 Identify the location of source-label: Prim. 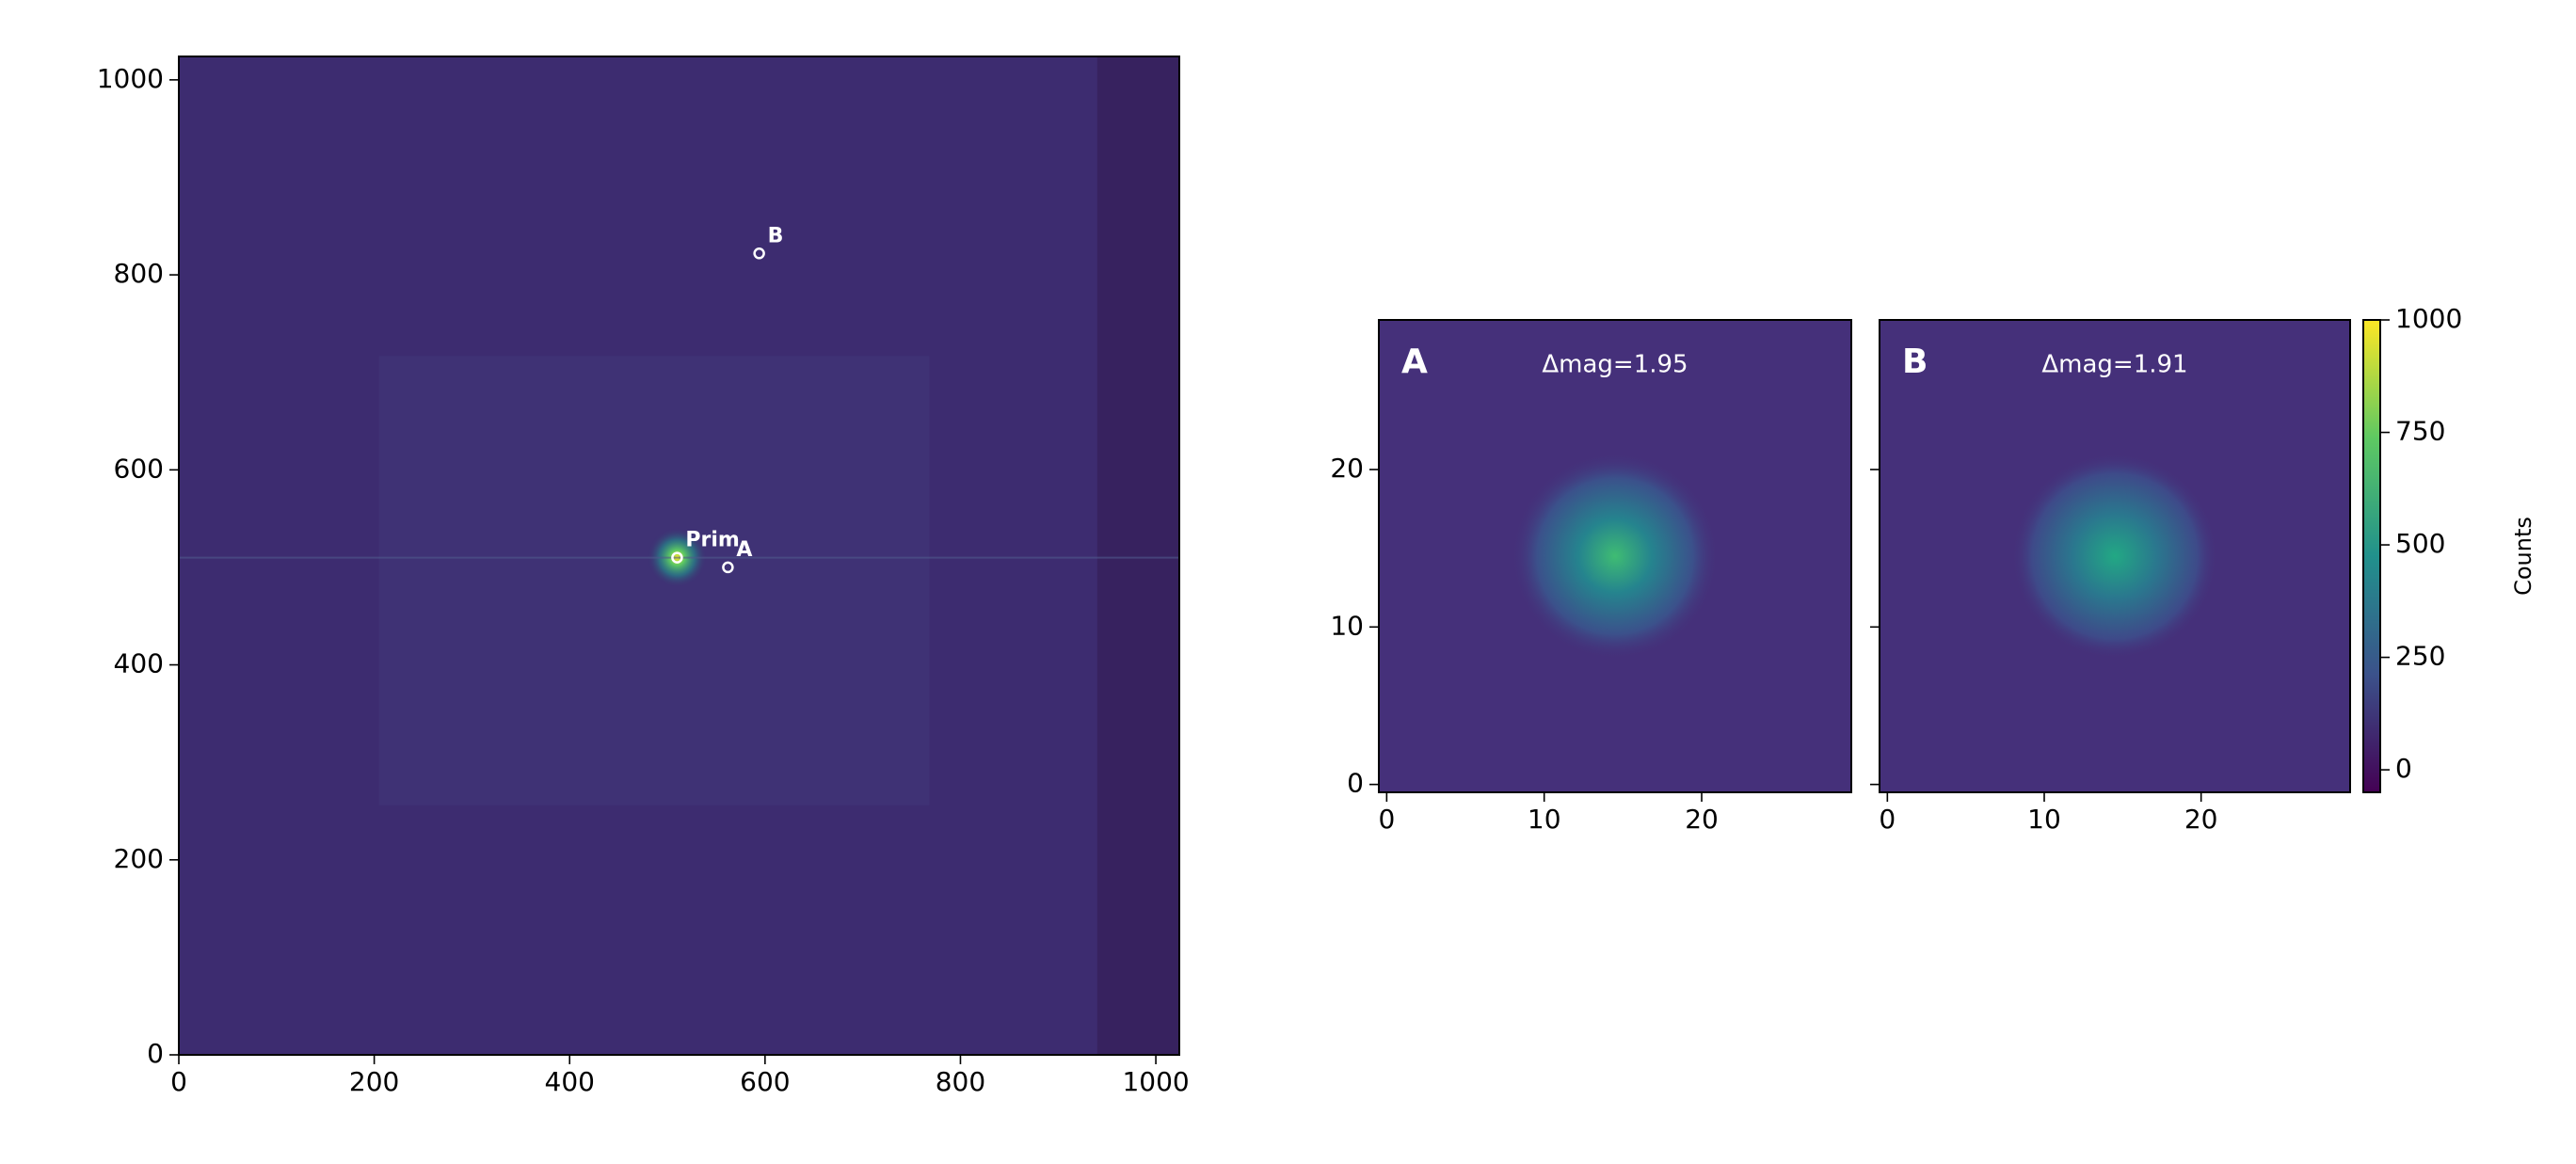
(712, 540).